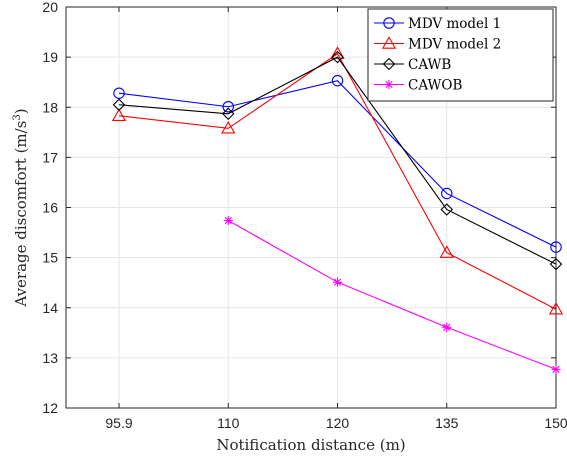 The height and width of the screenshot is (459, 567). What do you see at coordinates (429, 65) in the screenshot?
I see `legend-label-cawb: CAWB` at bounding box center [429, 65].